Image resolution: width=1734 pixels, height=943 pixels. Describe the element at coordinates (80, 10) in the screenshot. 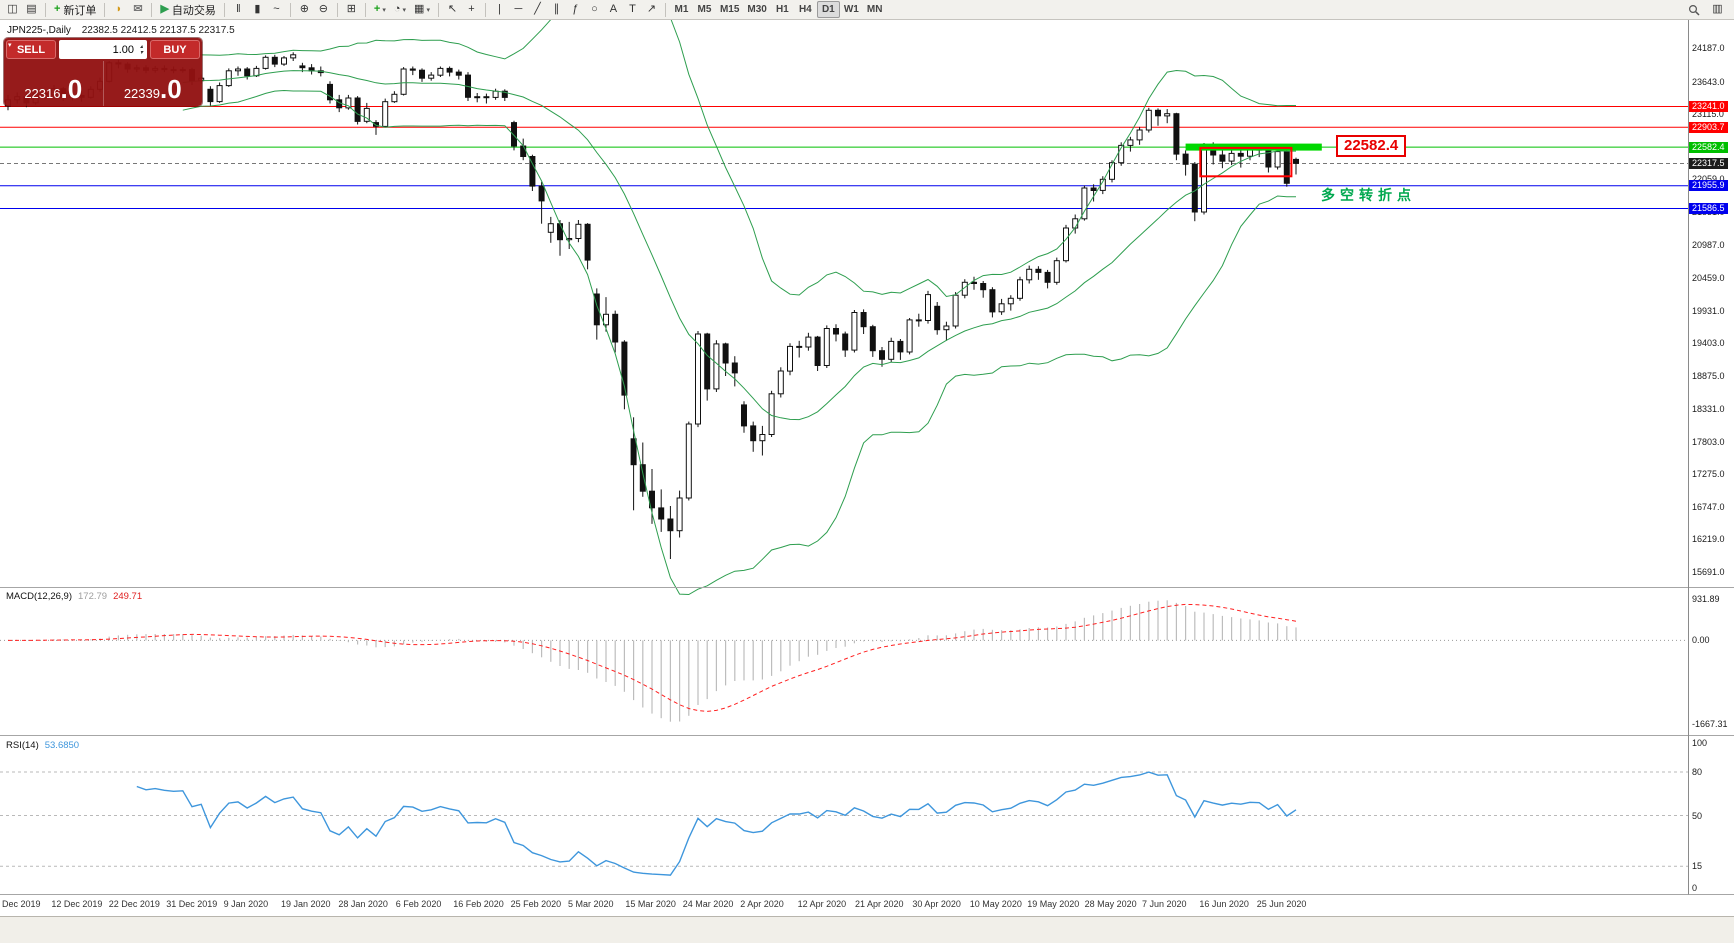

I see `new-order-label: 新订单` at that location.